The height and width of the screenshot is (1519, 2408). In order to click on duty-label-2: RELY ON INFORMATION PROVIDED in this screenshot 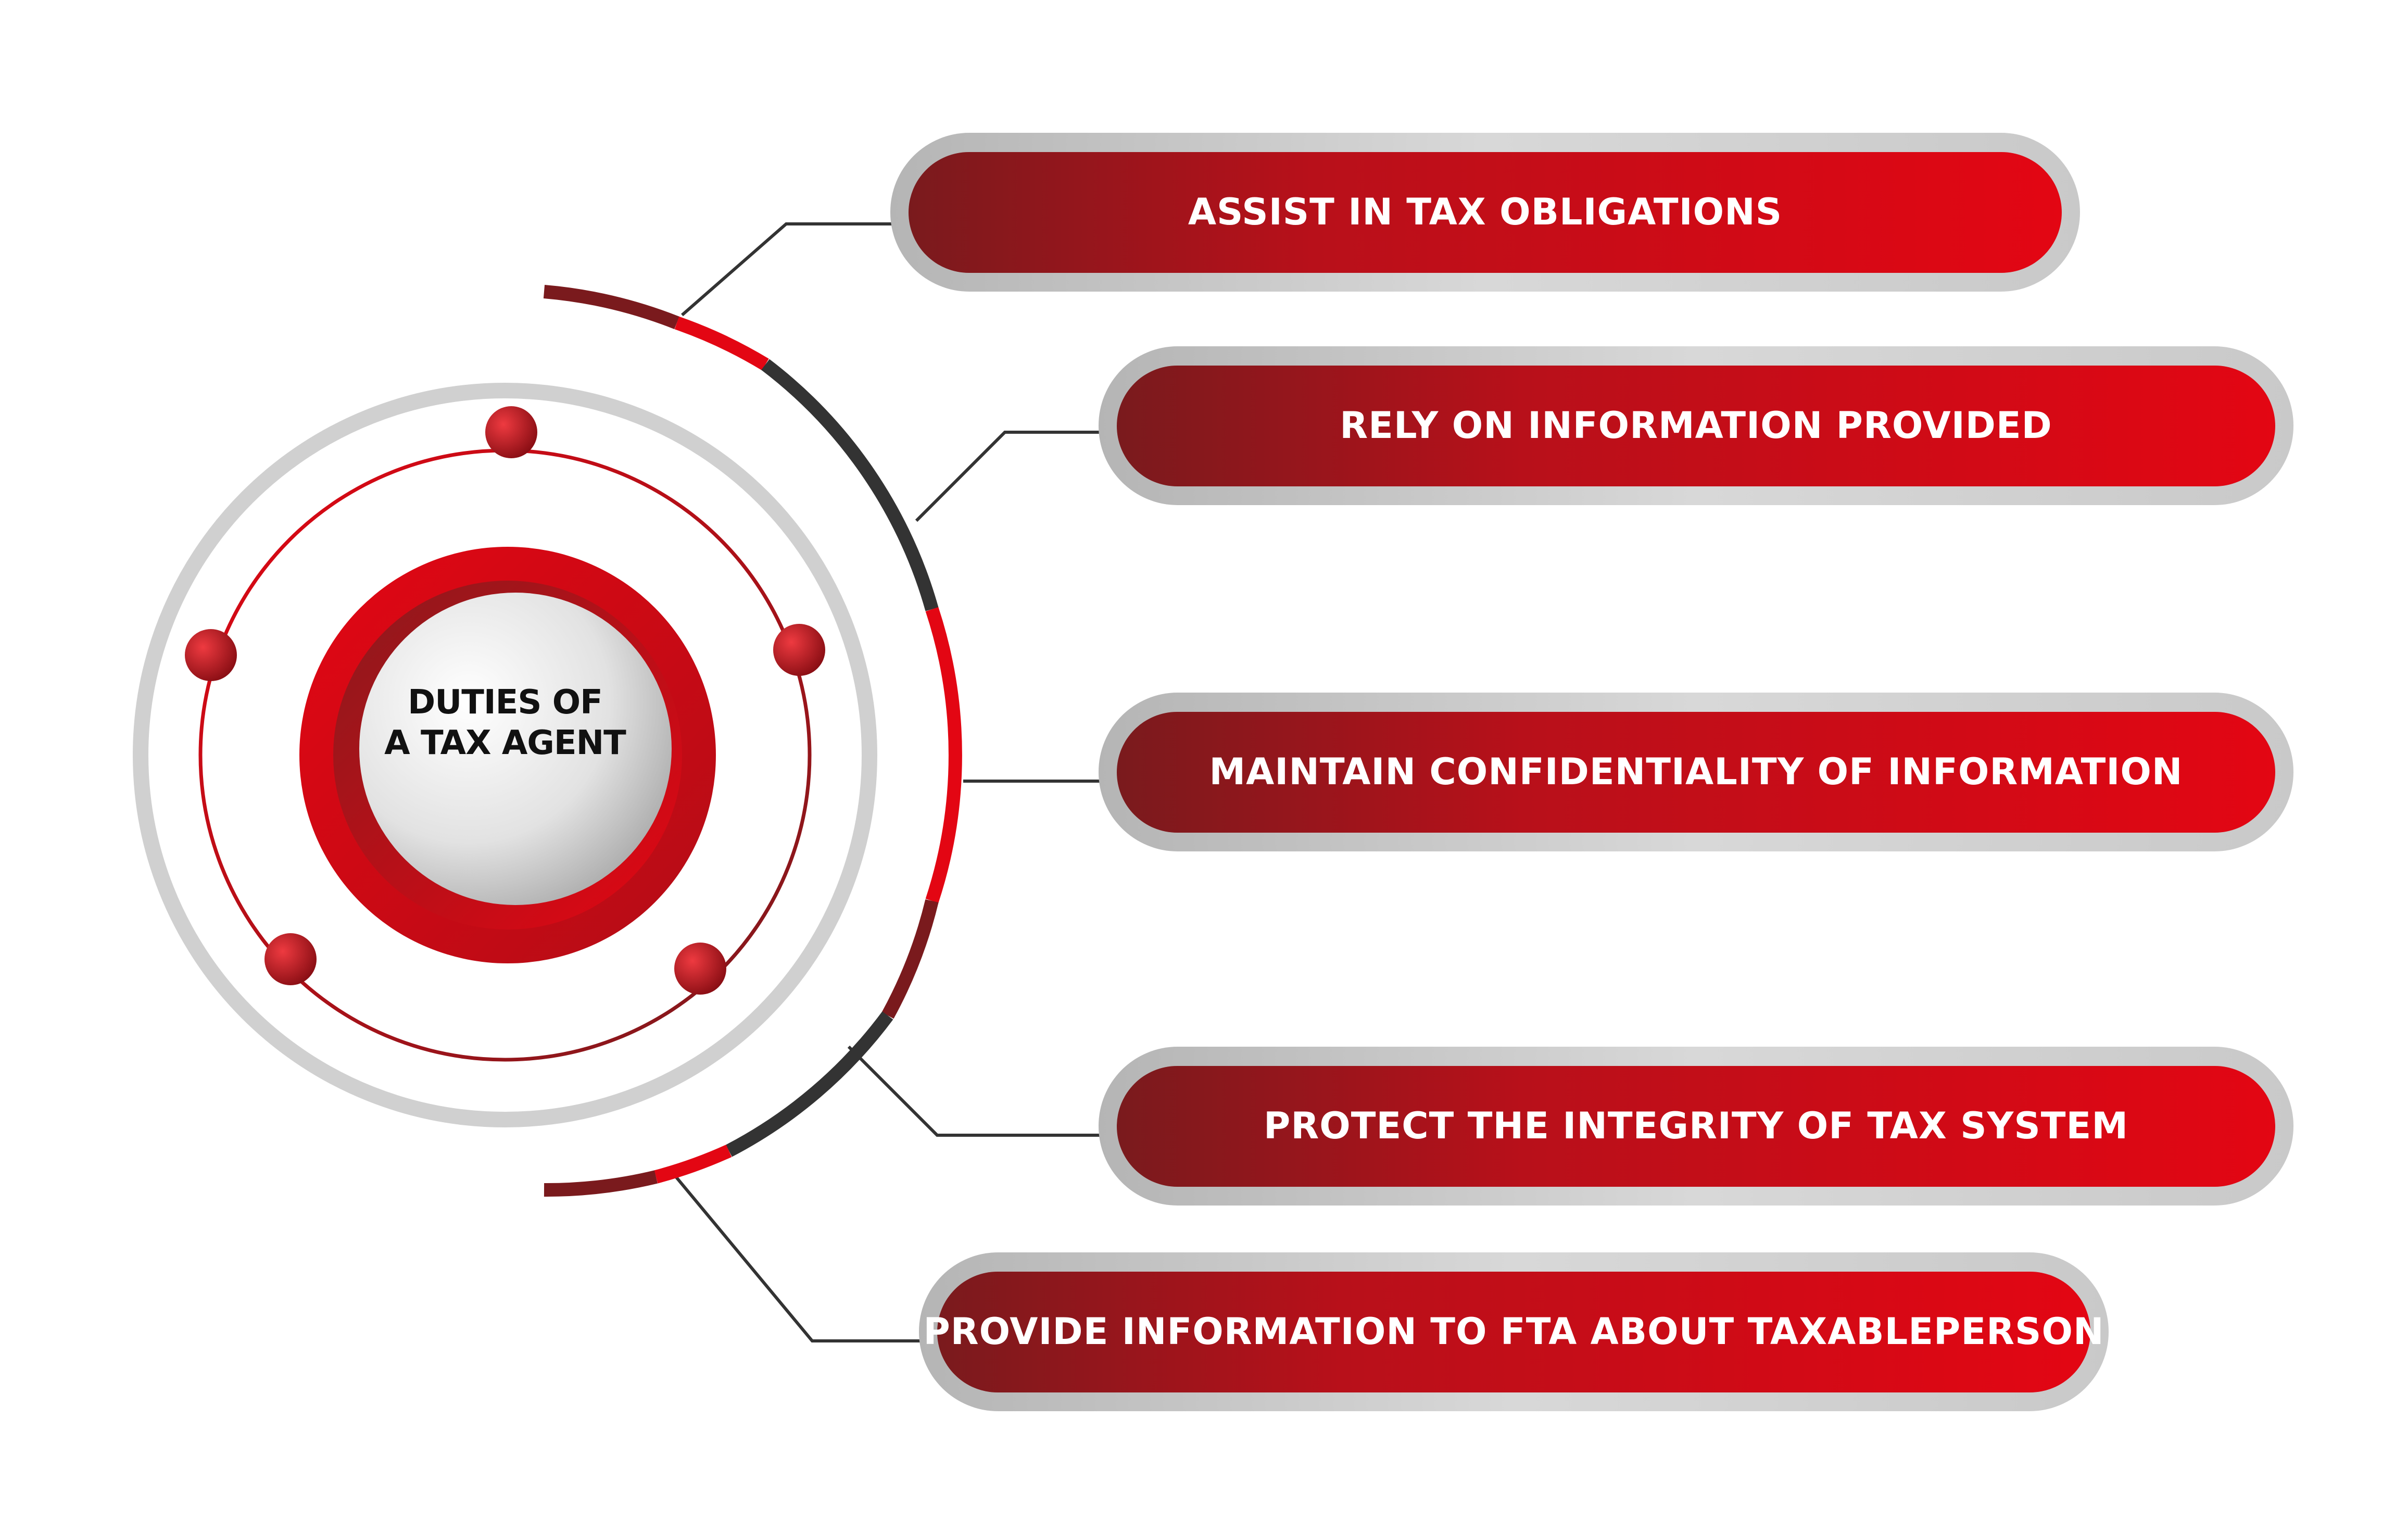, I will do `click(1696, 425)`.